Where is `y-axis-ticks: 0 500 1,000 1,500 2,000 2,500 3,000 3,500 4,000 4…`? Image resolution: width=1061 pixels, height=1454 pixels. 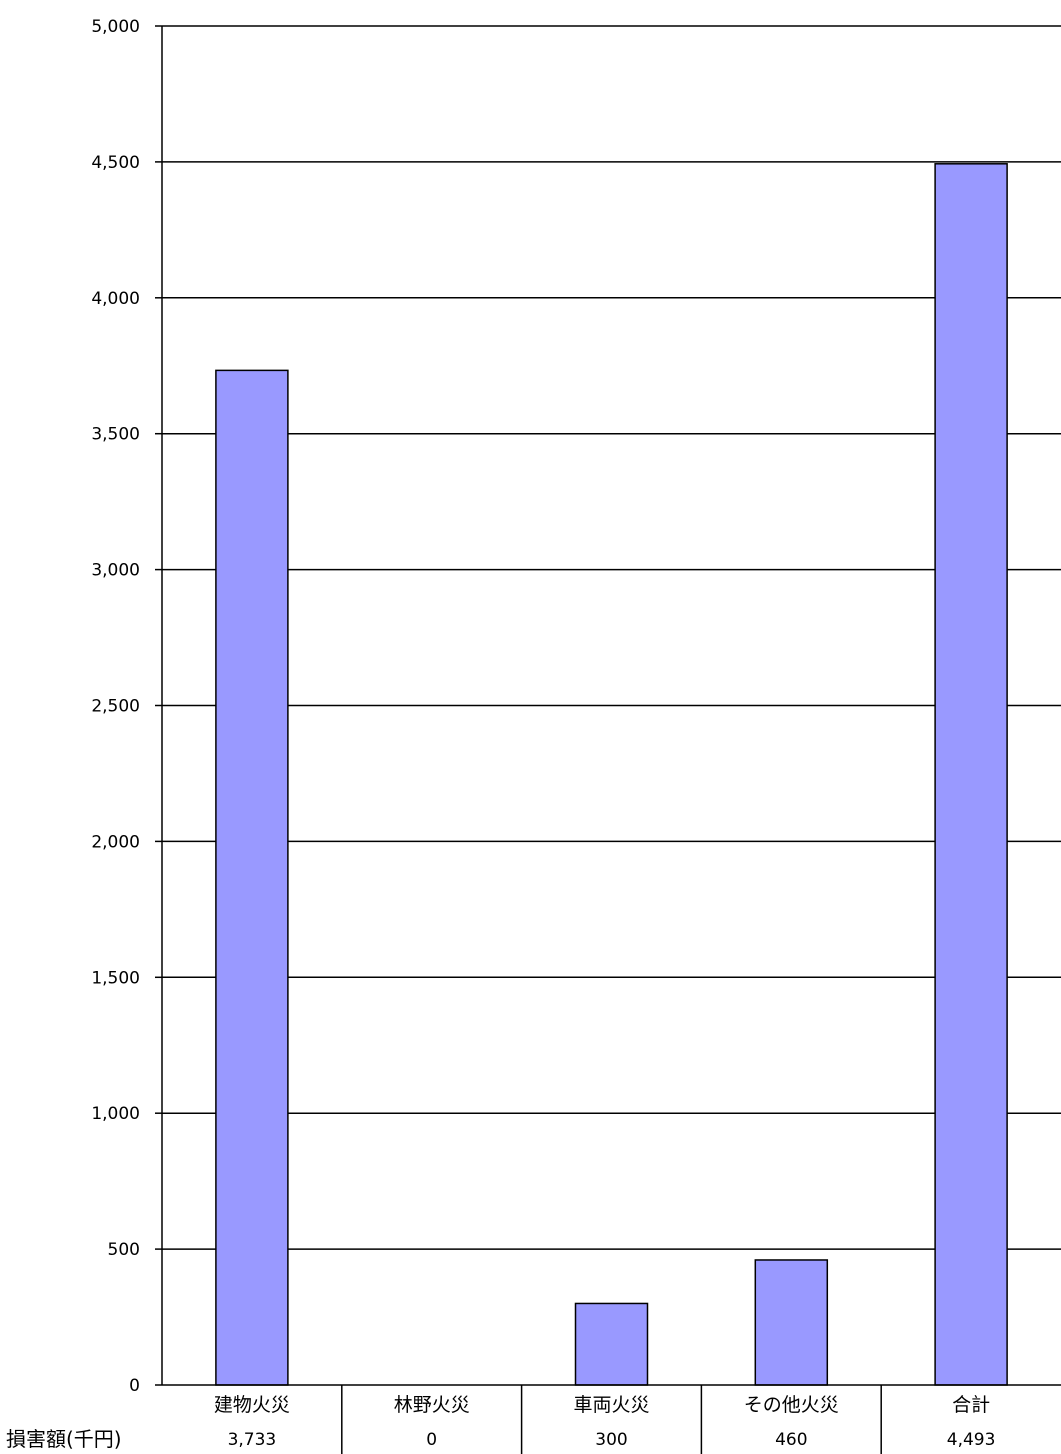 y-axis-ticks: 0 500 1,000 1,500 2,000 2,500 3,000 3,500 4,000 4… is located at coordinates (126, 706).